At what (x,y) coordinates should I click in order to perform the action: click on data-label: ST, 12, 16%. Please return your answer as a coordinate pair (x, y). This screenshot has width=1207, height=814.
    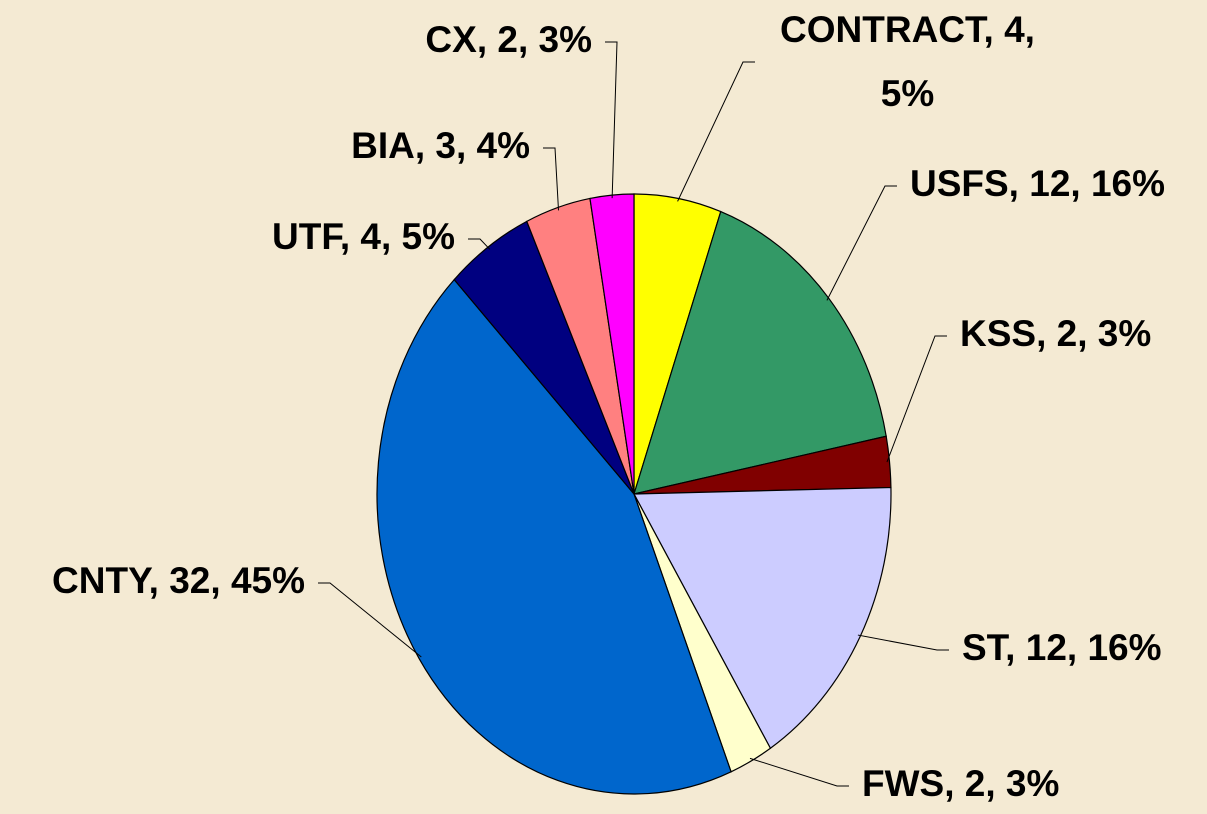
    Looking at the image, I should click on (1062, 647).